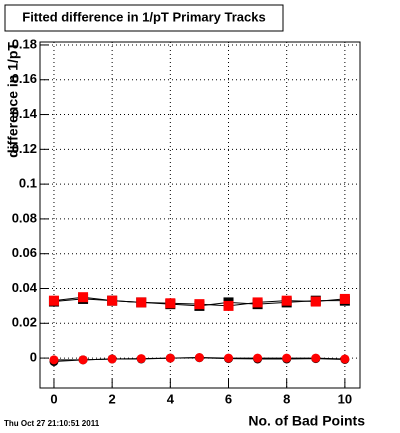 This screenshot has width=400, height=433. Describe the element at coordinates (24, 43) in the screenshot. I see `y-tick-label: 0.18` at that location.